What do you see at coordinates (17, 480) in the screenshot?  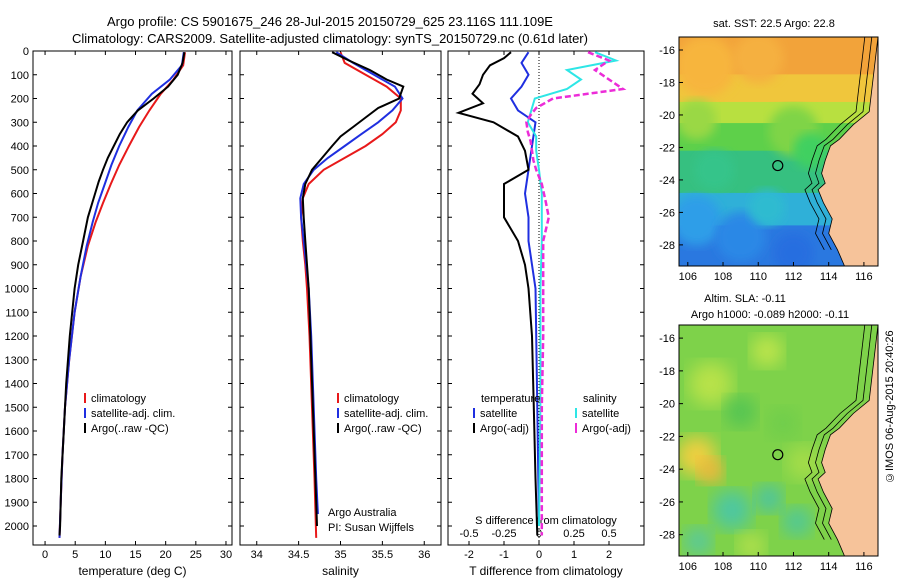 I see `y-tick-label: 1800` at bounding box center [17, 480].